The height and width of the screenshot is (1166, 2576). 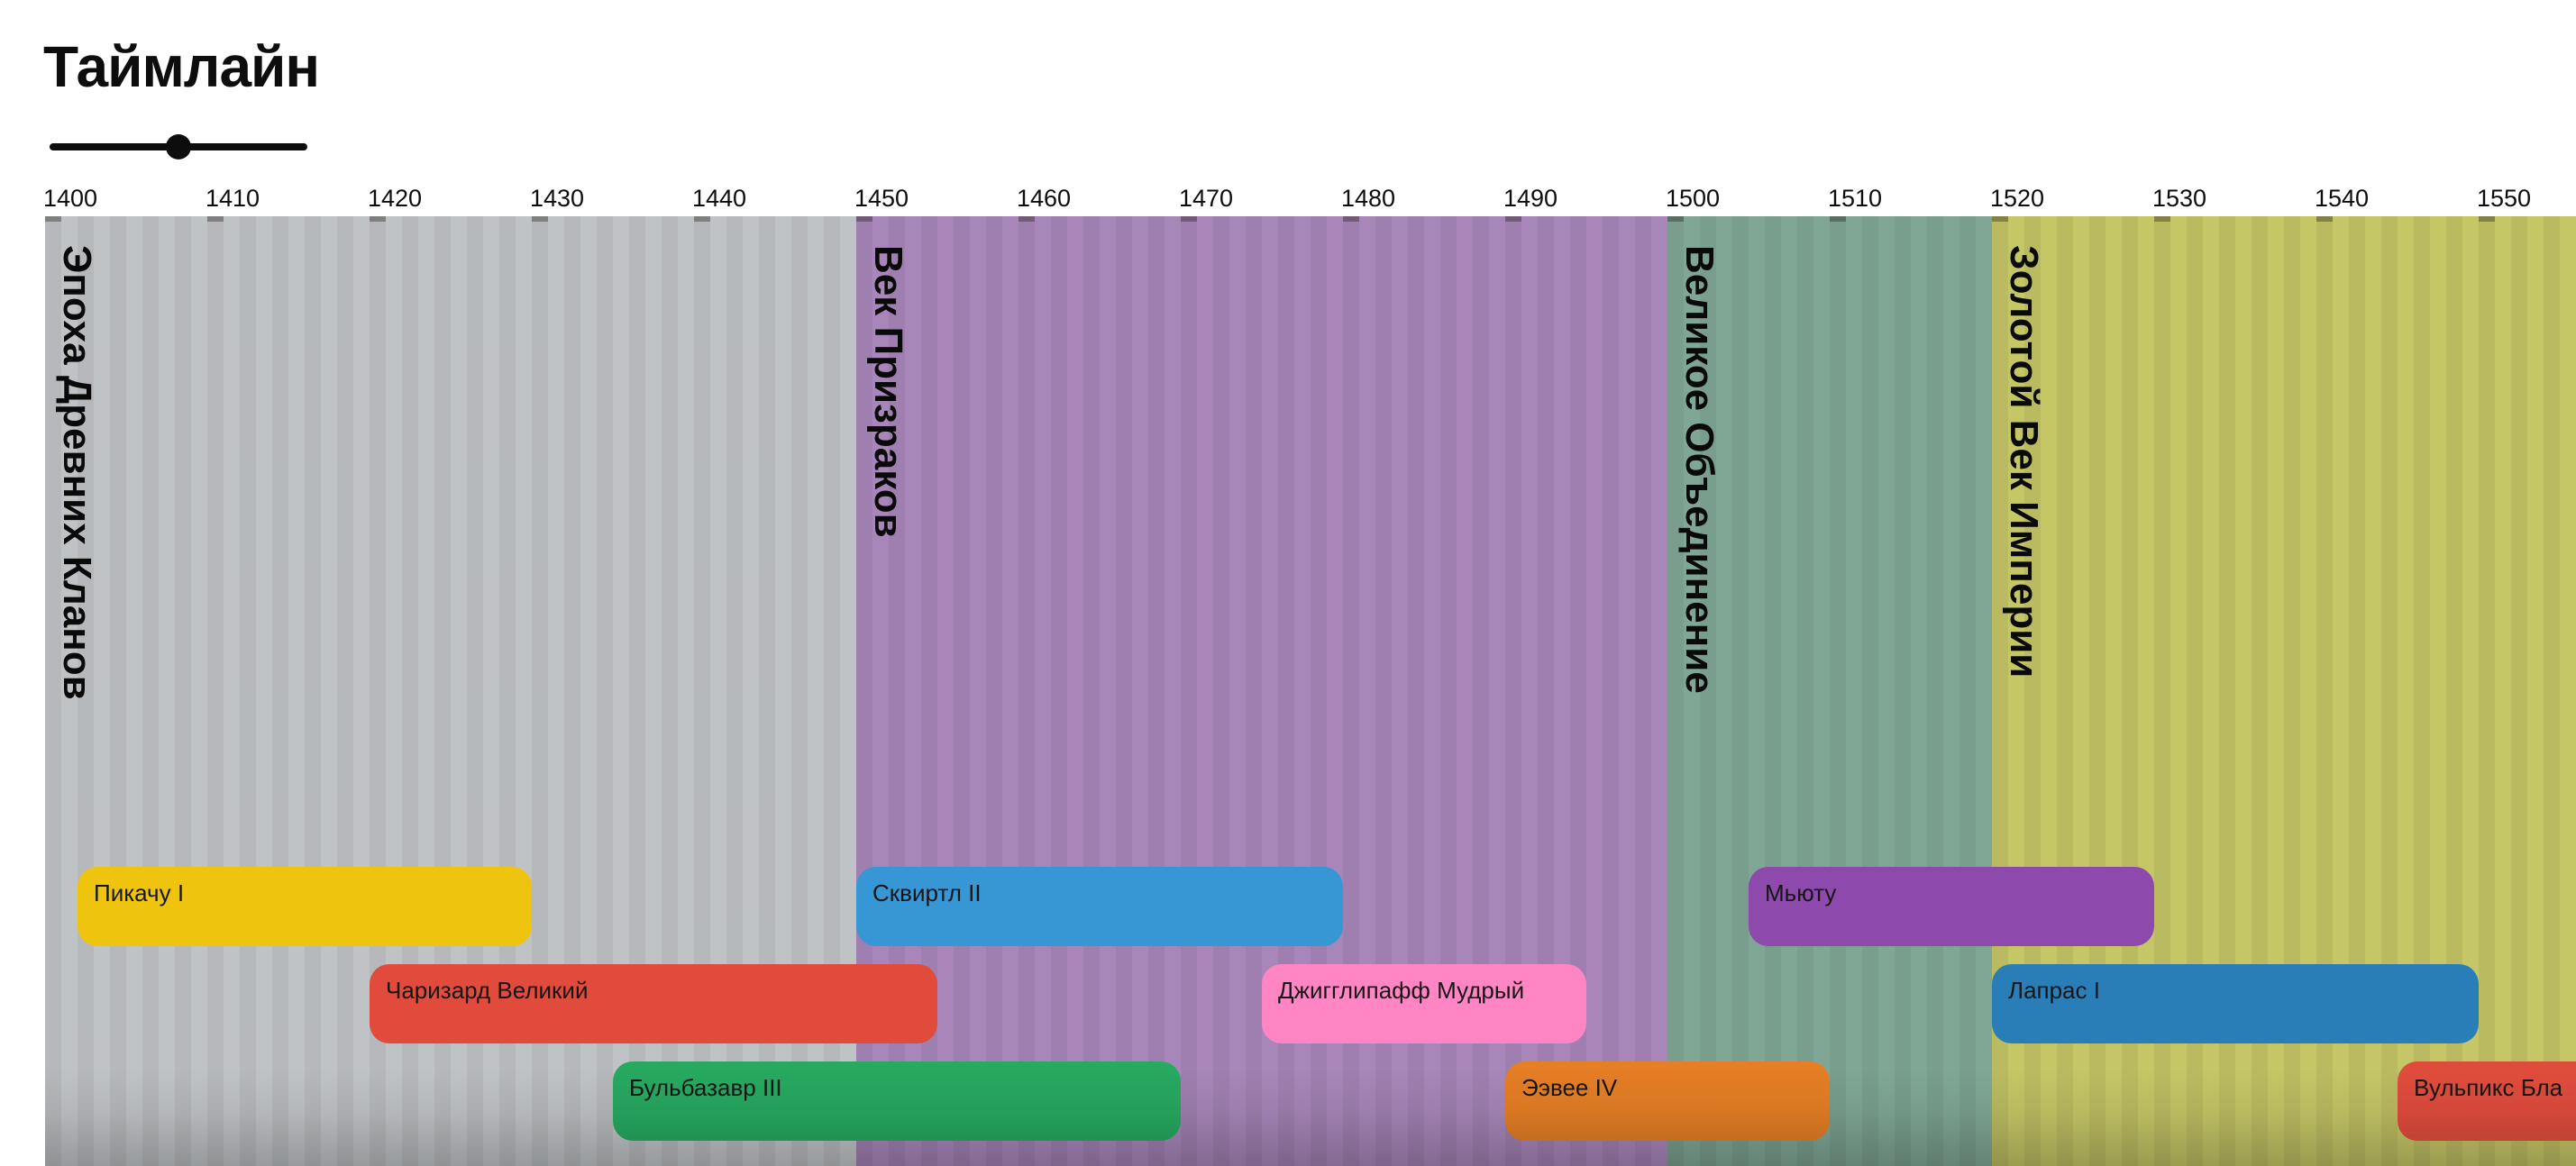 I want to click on event-bar: Джигглипафф Мудрый, so click(x=1424, y=1003).